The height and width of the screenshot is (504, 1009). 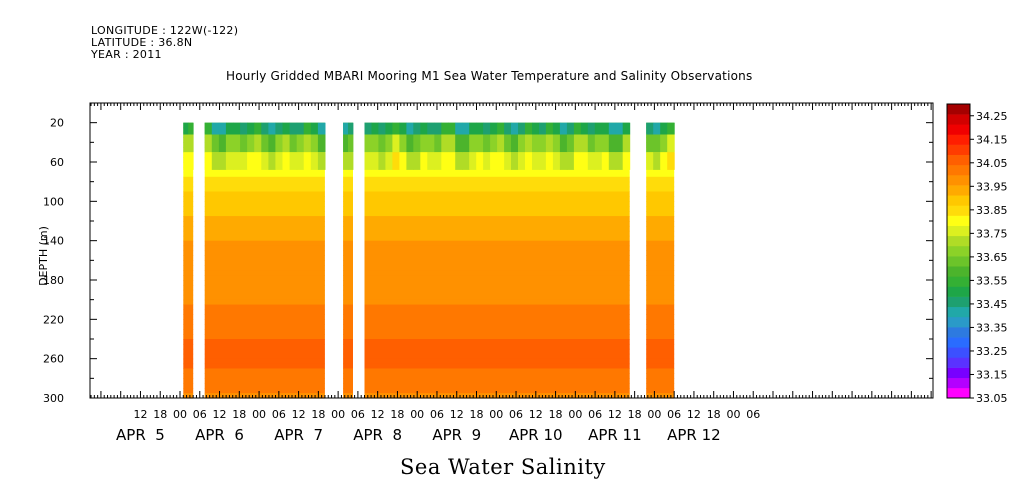 What do you see at coordinates (53, 280) in the screenshot?
I see `y-tick-label: 180` at bounding box center [53, 280].